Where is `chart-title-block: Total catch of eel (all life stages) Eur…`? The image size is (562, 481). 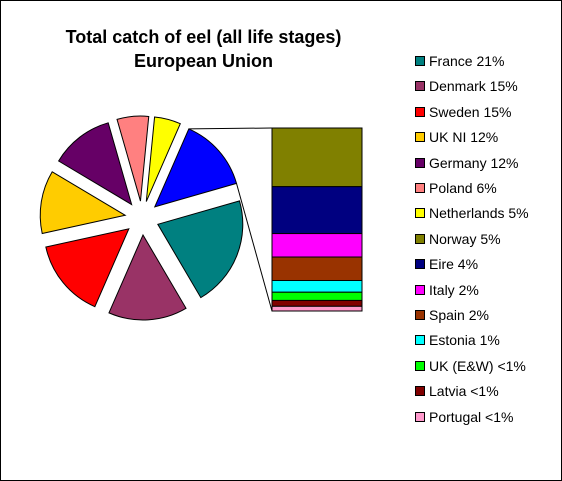 chart-title-block: Total catch of eel (all life stages) Eur… is located at coordinates (203, 49).